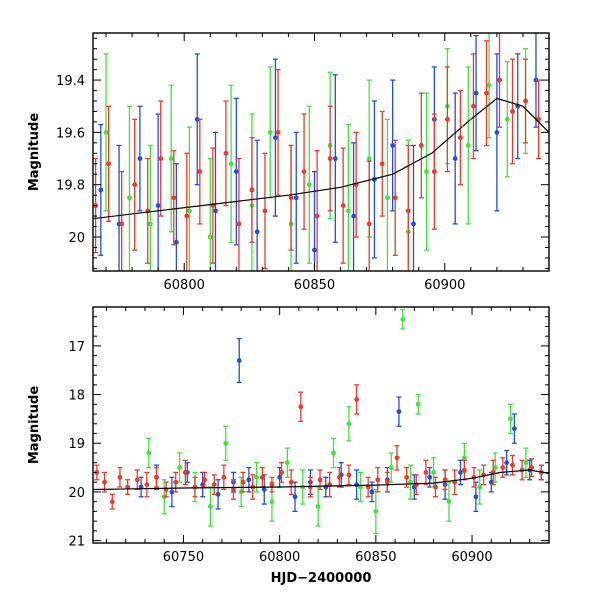 Image resolution: width=600 pixels, height=600 pixels. What do you see at coordinates (444, 285) in the screenshot?
I see `top-xtick-label: 60900` at bounding box center [444, 285].